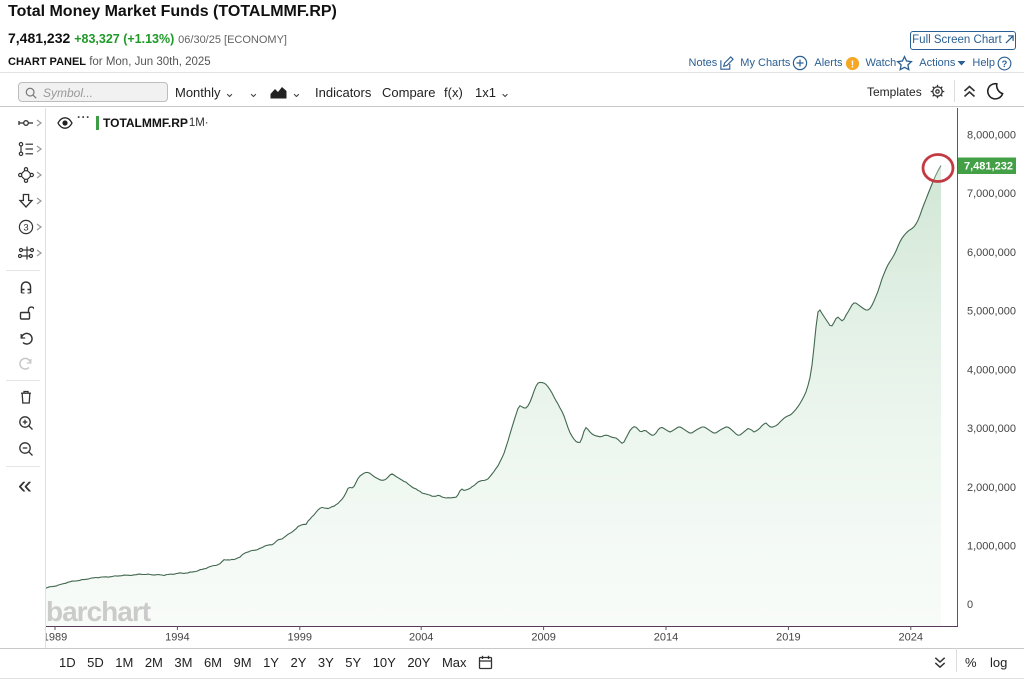 This screenshot has width=1024, height=680. What do you see at coordinates (991, 253) in the screenshot?
I see `svg-text: 6,000,000` at bounding box center [991, 253].